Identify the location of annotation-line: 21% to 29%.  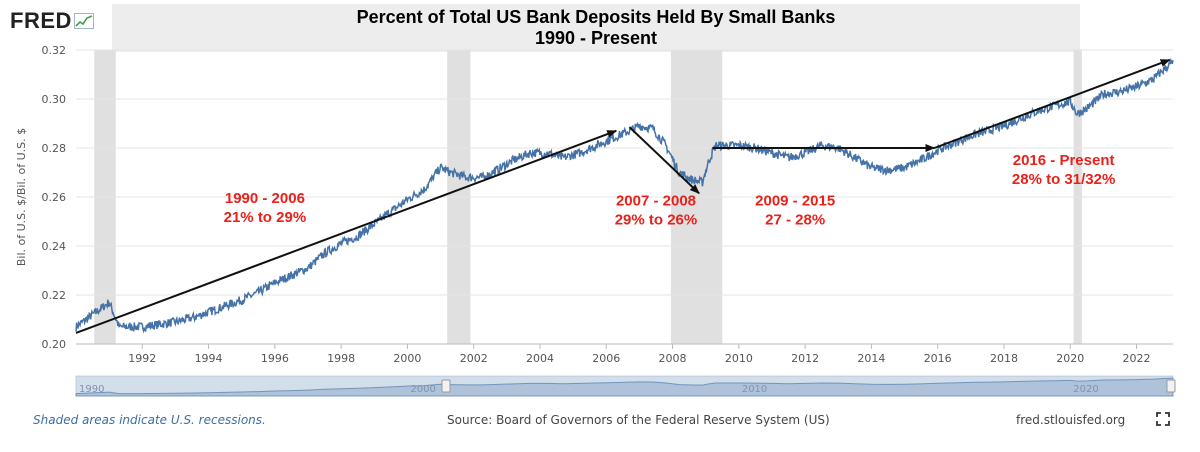
(265, 217).